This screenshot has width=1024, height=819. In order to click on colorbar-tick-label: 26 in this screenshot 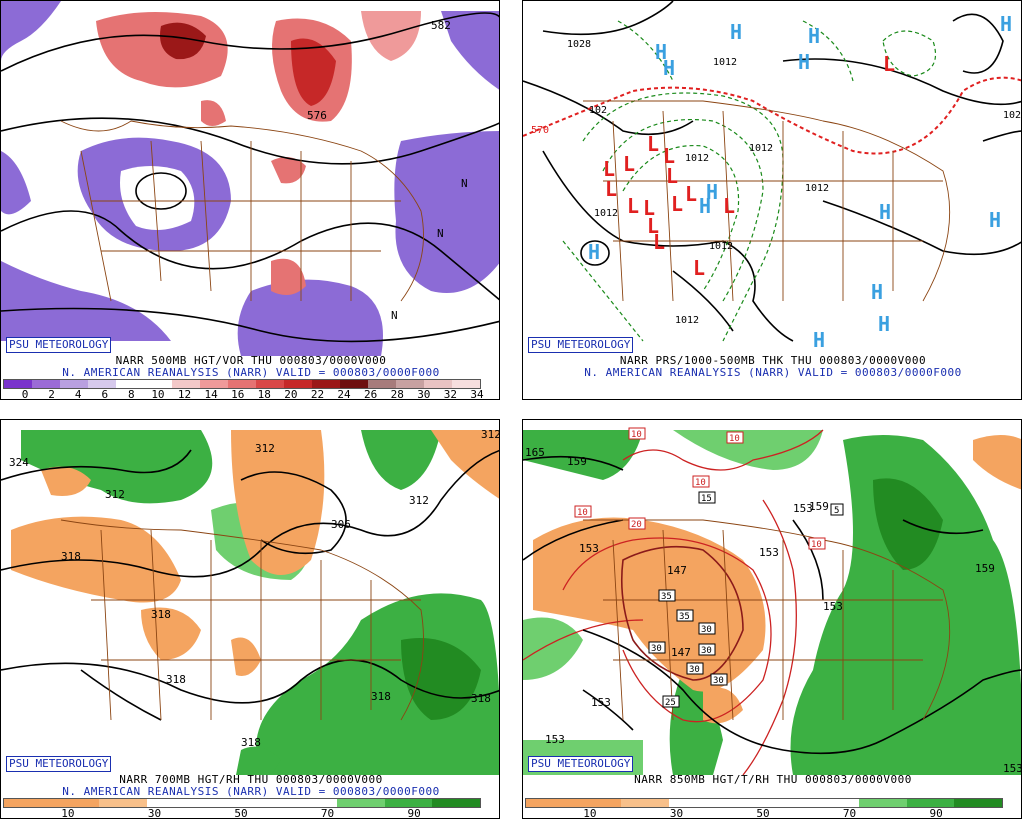, I will do `click(371, 394)`.